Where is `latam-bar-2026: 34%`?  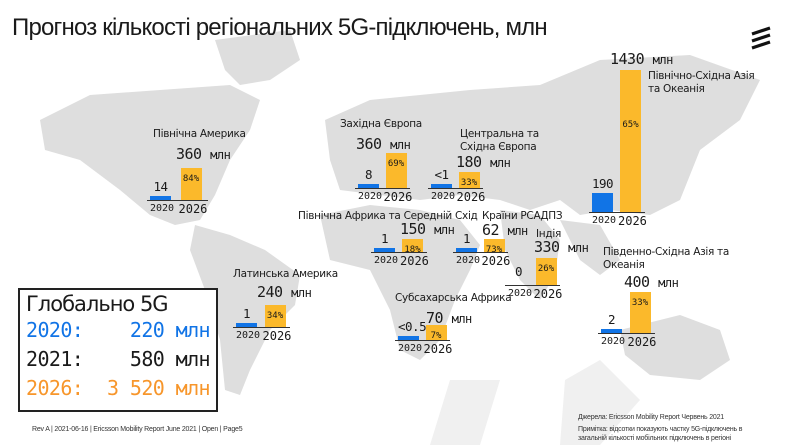 latam-bar-2026: 34% is located at coordinates (275, 316).